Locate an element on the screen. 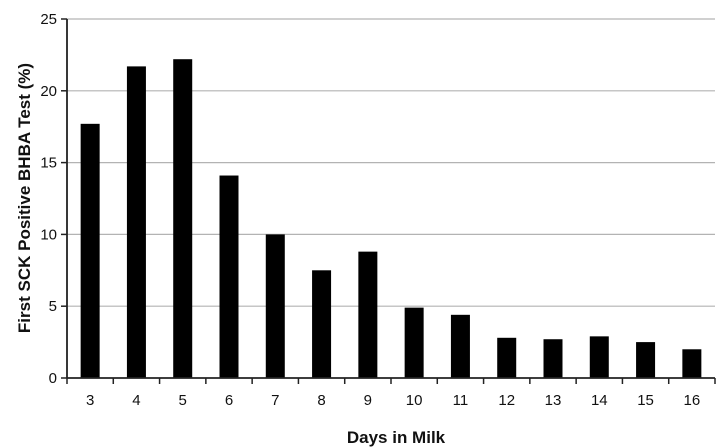 The height and width of the screenshot is (447, 719). x-tick-label: 15 is located at coordinates (645, 400).